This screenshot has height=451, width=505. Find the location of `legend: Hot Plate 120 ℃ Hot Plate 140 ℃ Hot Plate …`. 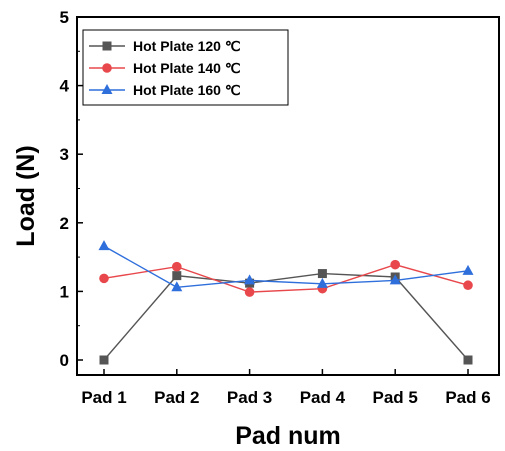

legend: Hot Plate 120 ℃ Hot Plate 140 ℃ Hot Plate … is located at coordinates (185, 67).